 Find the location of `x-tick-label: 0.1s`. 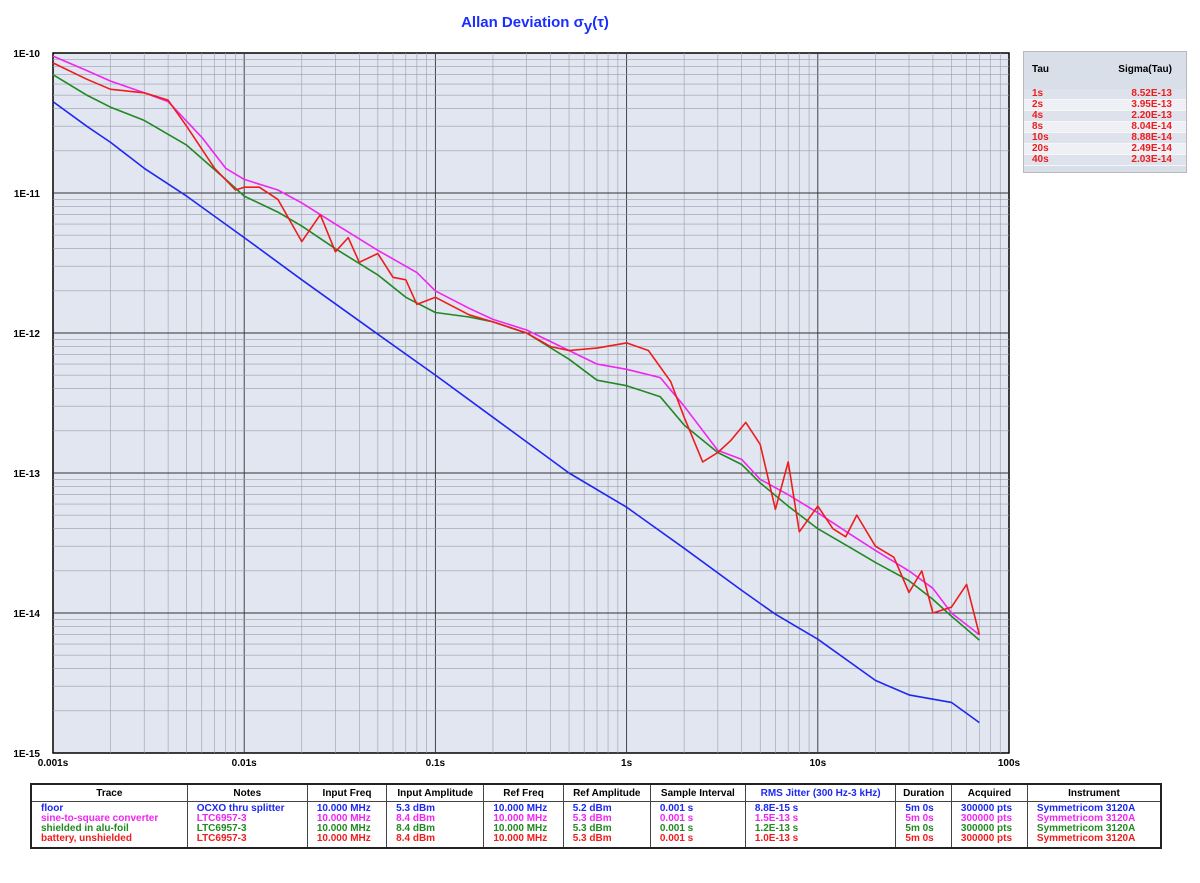

x-tick-label: 0.1s is located at coordinates (436, 763).